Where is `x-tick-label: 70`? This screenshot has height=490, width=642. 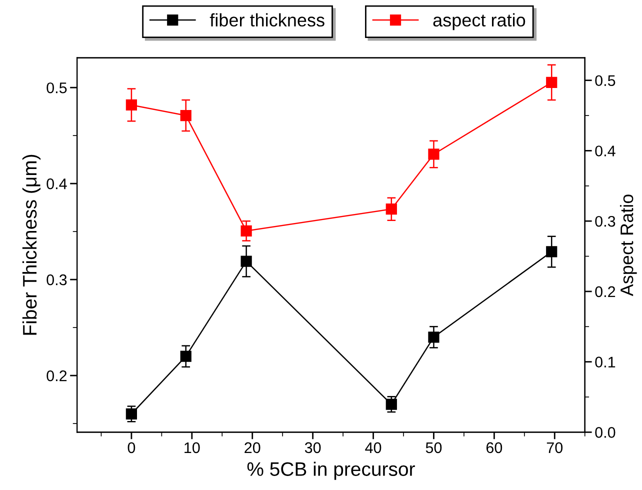 x-tick-label: 70 is located at coordinates (554, 448).